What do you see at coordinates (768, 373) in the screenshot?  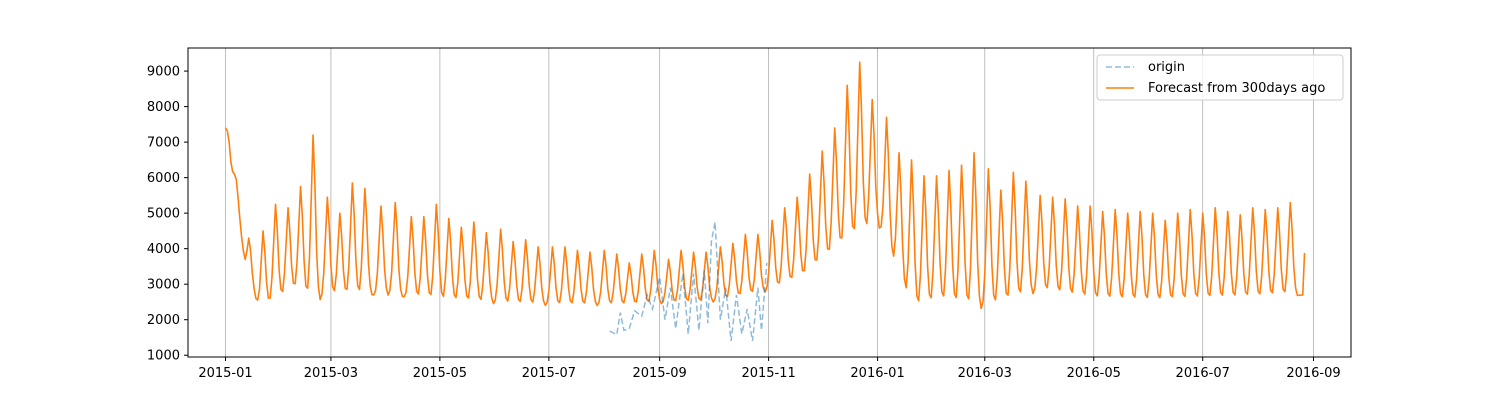 I see `x-tick-label: 2015-11` at bounding box center [768, 373].